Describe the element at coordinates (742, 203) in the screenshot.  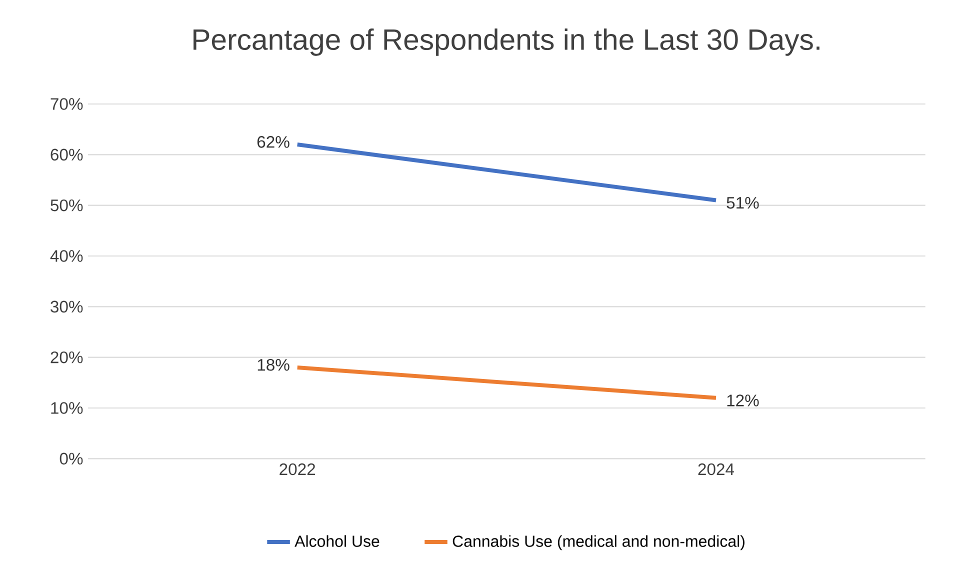
I see `data-label: 51%` at that location.